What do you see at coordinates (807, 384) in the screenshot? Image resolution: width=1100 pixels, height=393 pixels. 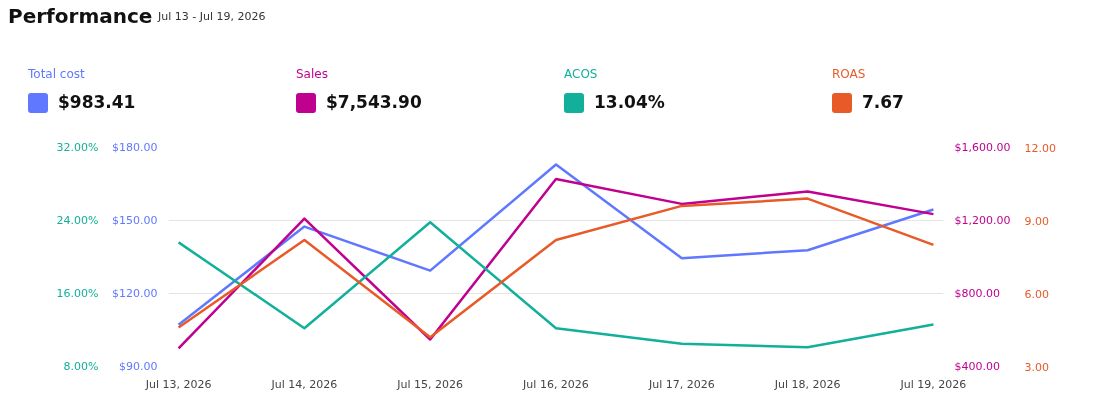 I see `x-tick-label: Jul 18, 2026` at bounding box center [807, 384].